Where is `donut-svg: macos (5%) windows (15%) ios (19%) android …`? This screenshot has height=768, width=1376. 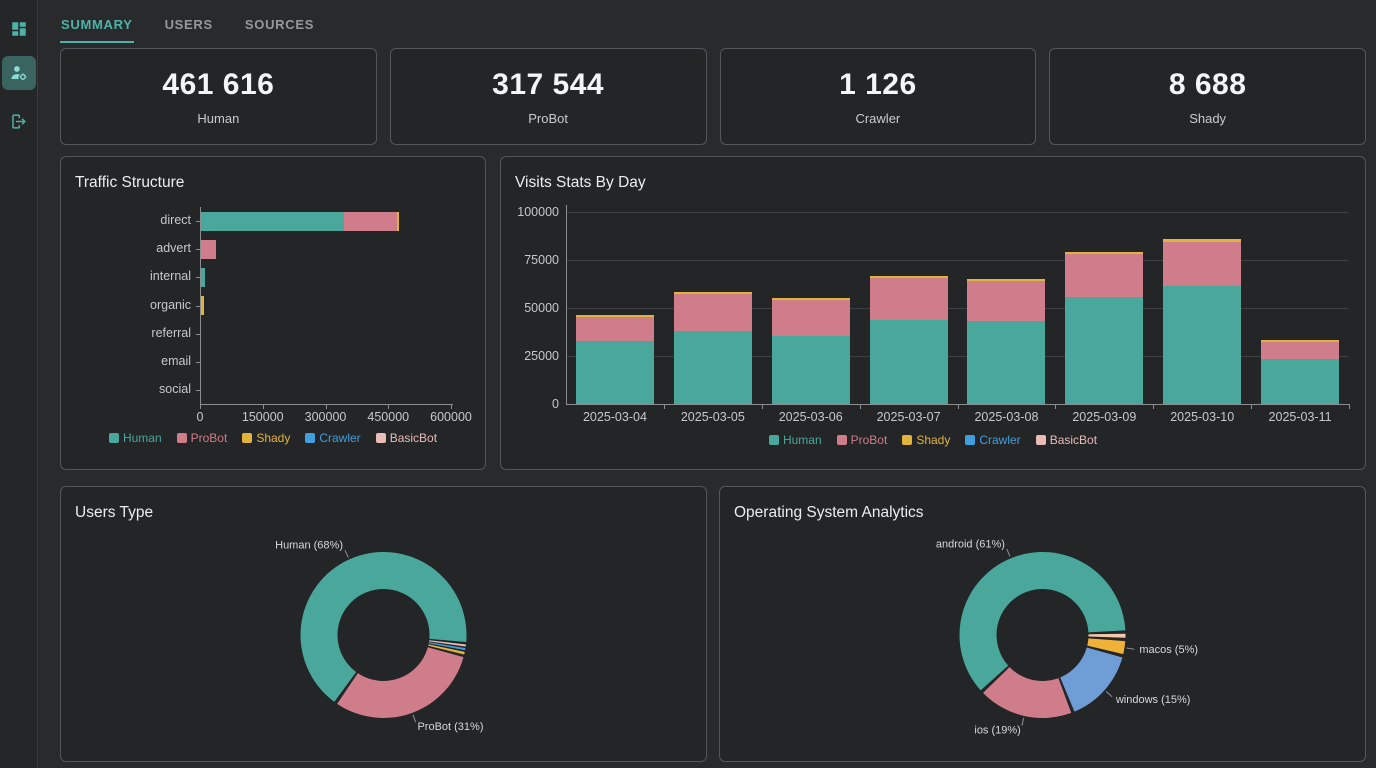 donut-svg: macos (5%) windows (15%) ios (19%) android … is located at coordinates (1067, 637).